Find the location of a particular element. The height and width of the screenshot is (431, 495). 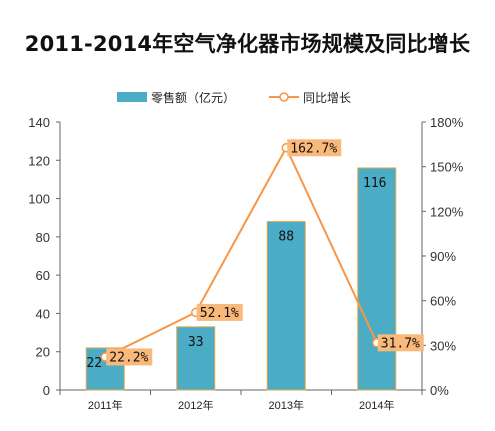

y-left-tick-label: 40 is located at coordinates (43, 313).